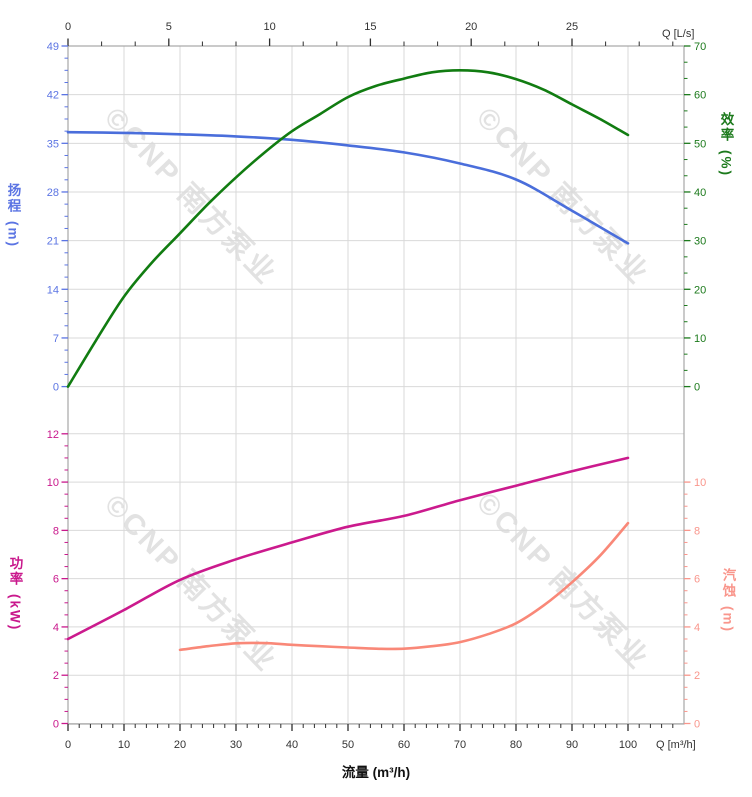 Image resolution: width=752 pixels, height=797 pixels. What do you see at coordinates (572, 27) in the screenshot?
I see `tick-label: 25` at bounding box center [572, 27].